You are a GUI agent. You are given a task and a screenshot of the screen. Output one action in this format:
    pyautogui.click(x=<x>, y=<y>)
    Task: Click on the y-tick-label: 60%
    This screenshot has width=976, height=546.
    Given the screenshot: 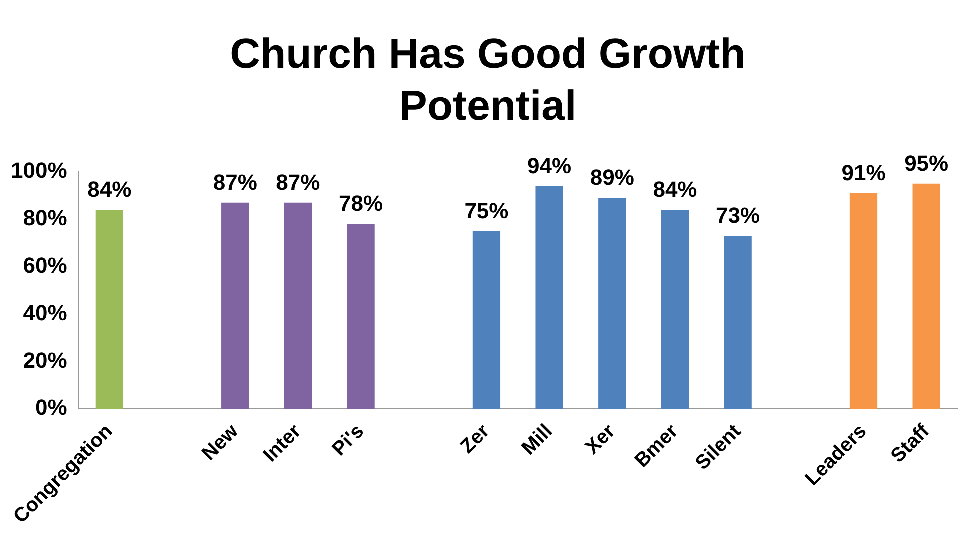 What is the action you would take?
    pyautogui.click(x=45, y=265)
    